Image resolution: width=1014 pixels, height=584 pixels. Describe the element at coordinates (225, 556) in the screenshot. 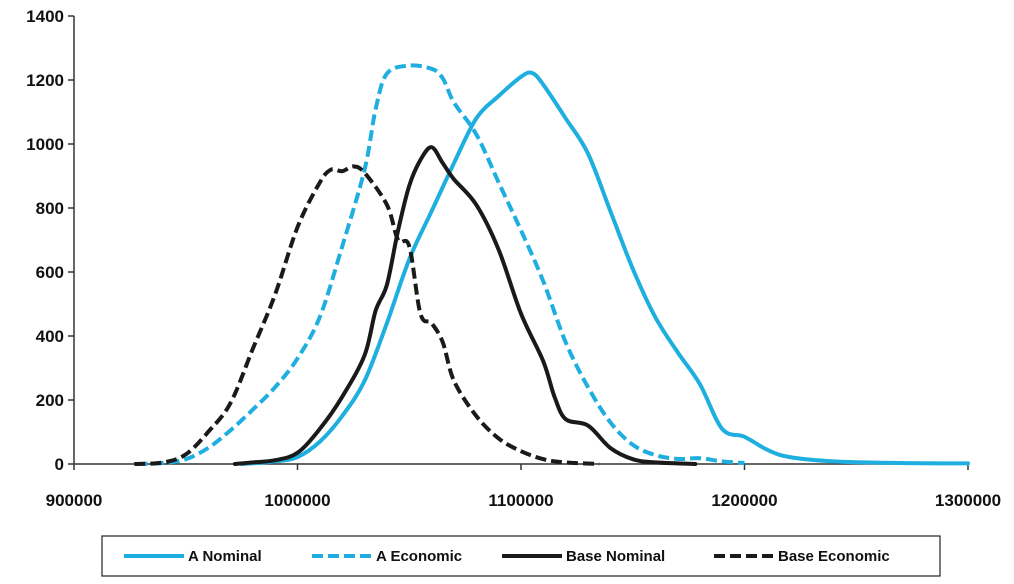

I see `legend-label-a-nominal: A Nominal` at that location.